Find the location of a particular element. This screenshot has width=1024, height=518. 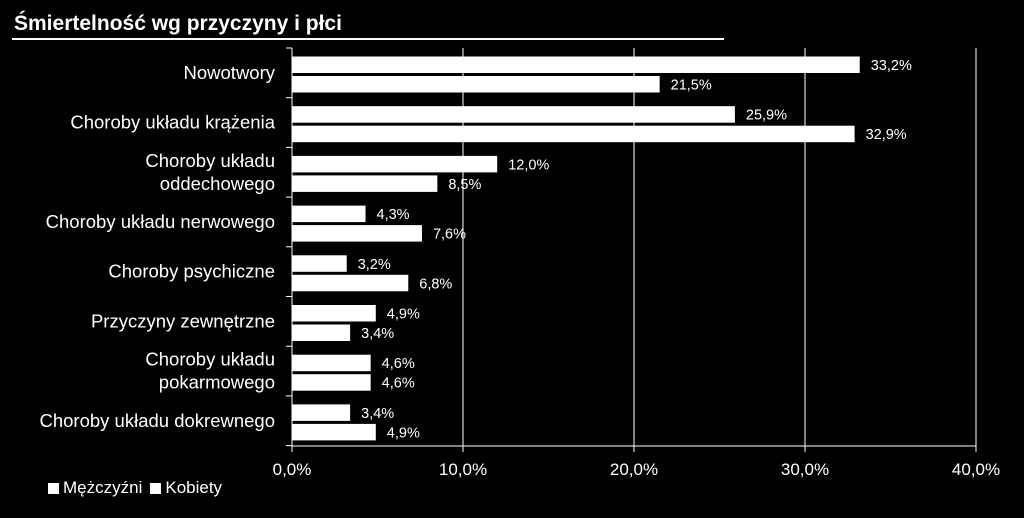

data-label-series-1-cat-4: 6,8% is located at coordinates (435, 284).